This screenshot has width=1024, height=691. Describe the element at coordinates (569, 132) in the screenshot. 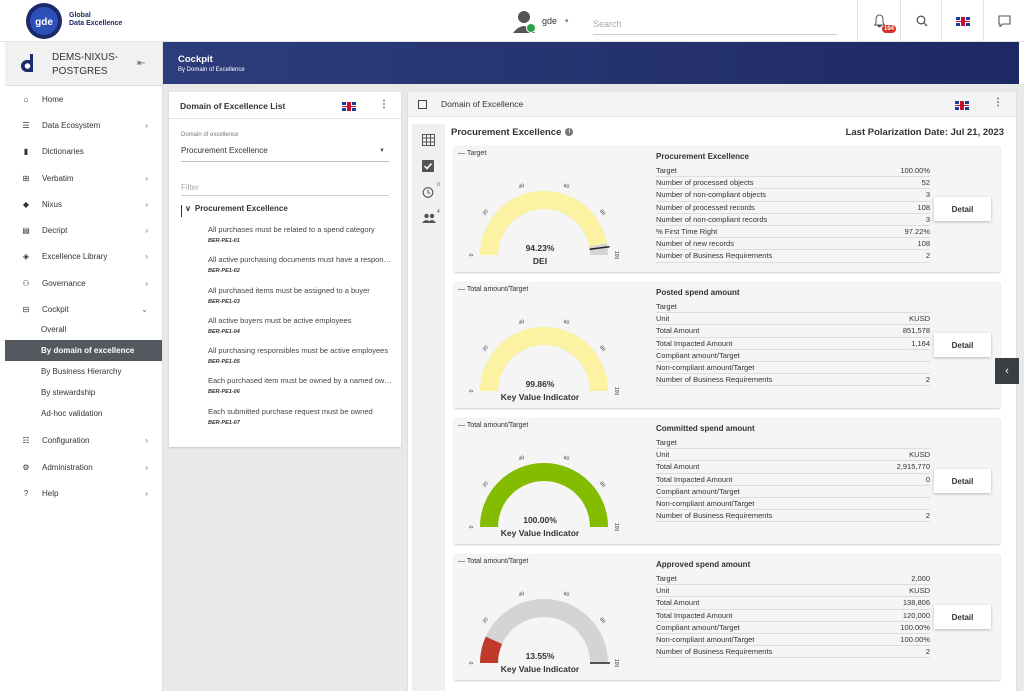

I see `info-icon: i` at that location.